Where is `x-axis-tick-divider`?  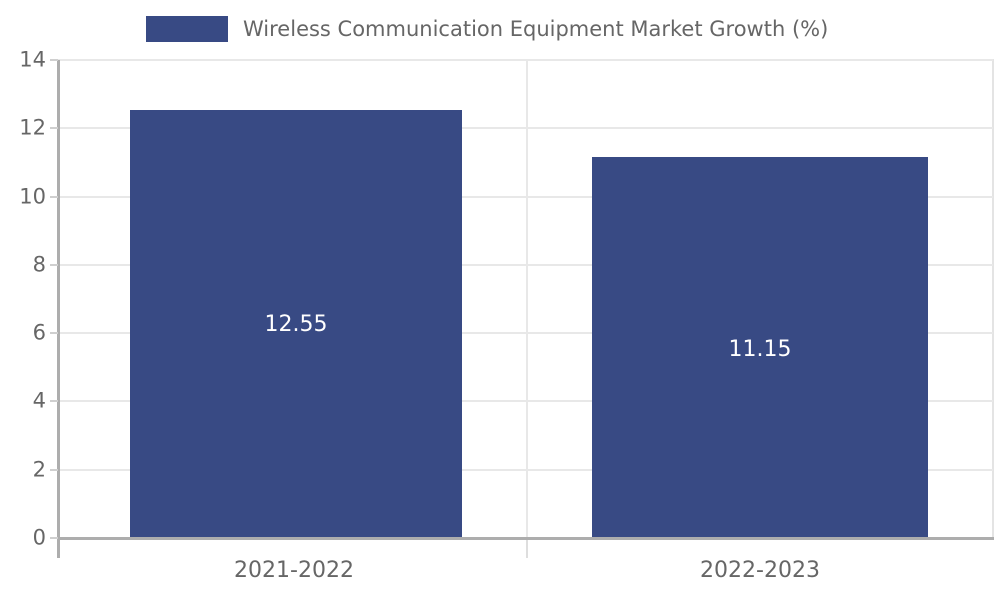
x-axis-tick-divider is located at coordinates (527, 549).